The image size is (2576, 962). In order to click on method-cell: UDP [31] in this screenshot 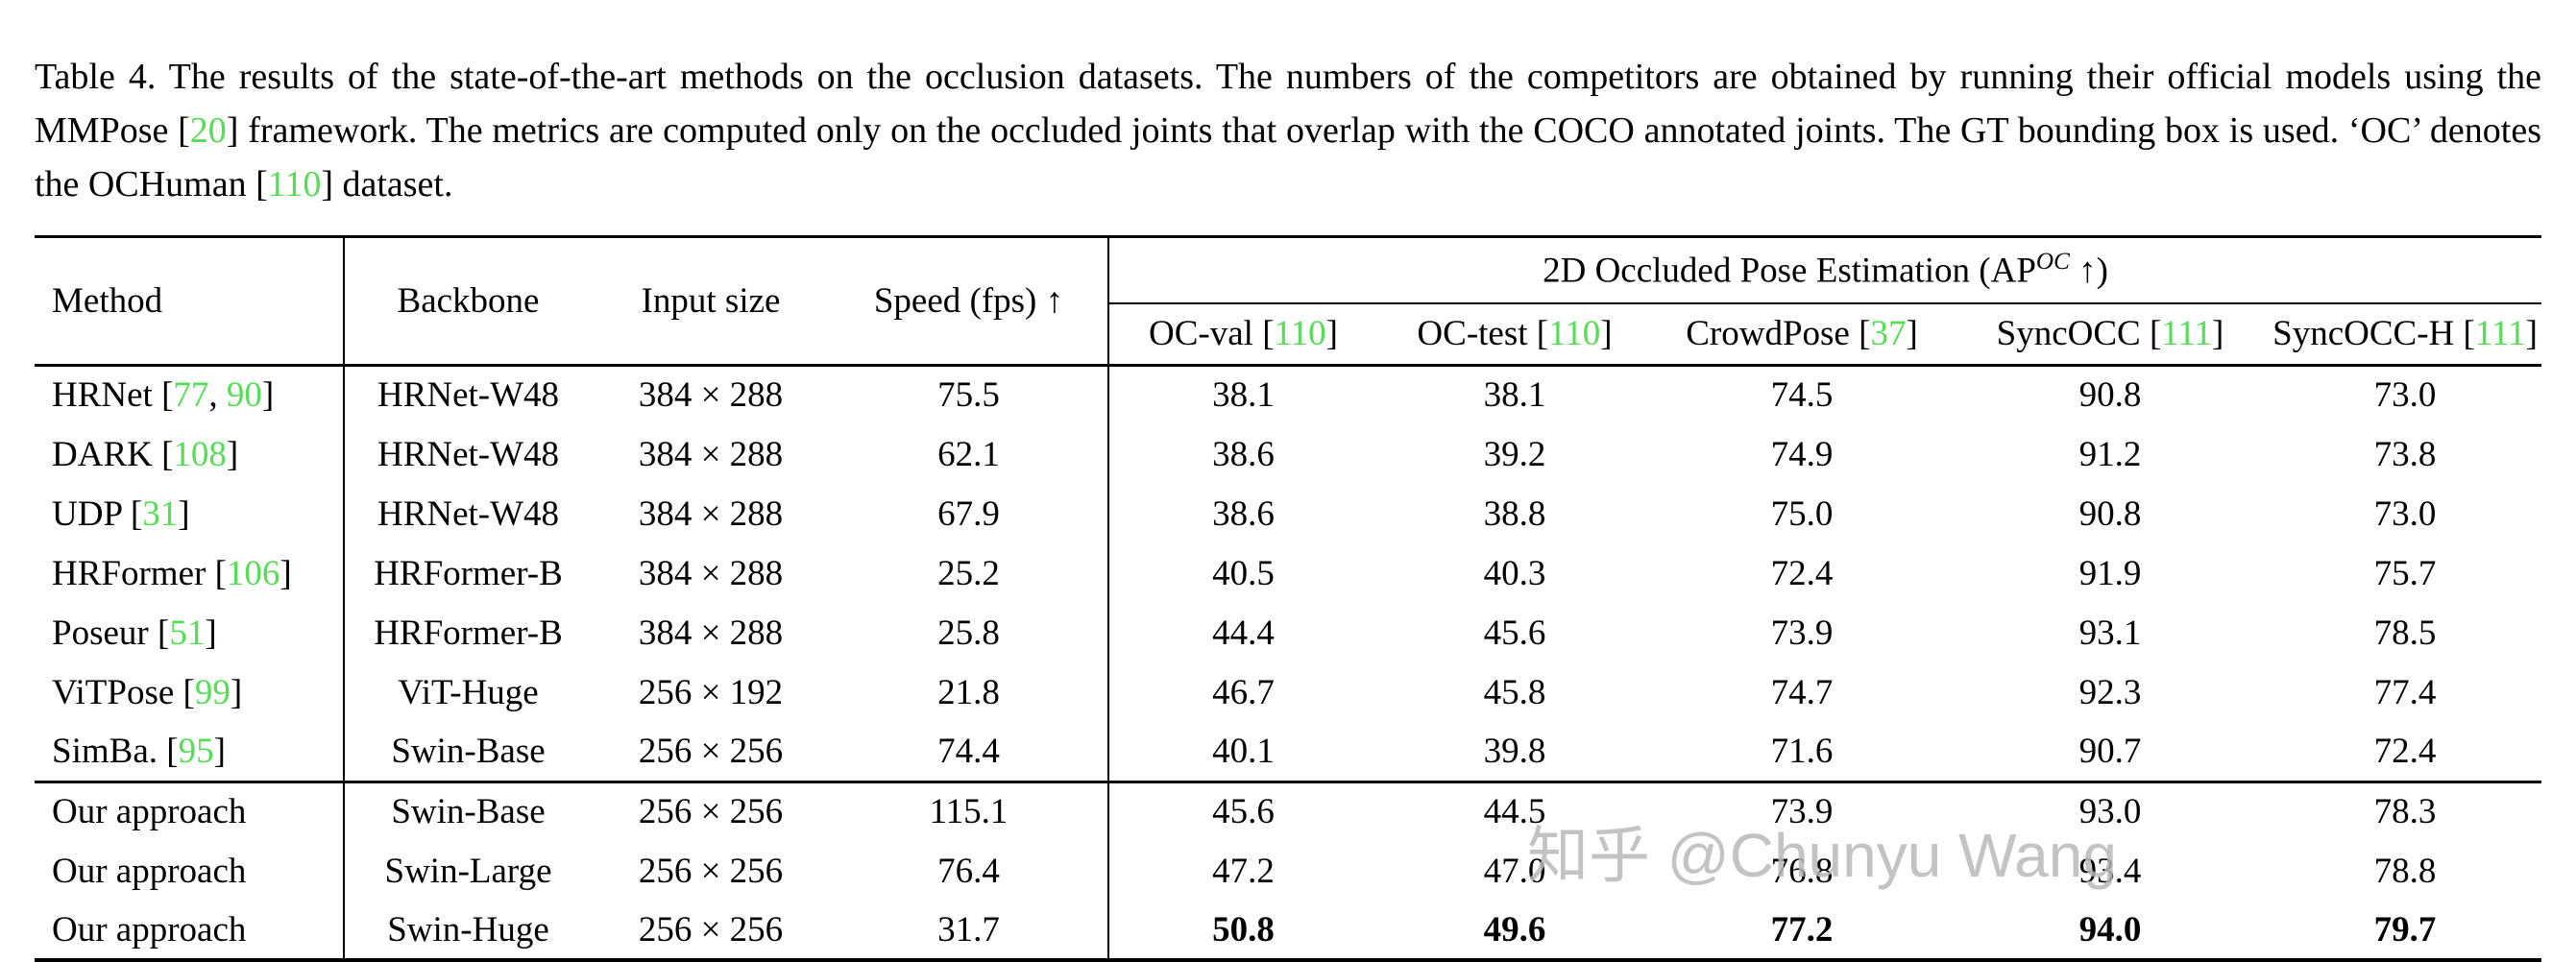, I will do `click(190, 514)`.